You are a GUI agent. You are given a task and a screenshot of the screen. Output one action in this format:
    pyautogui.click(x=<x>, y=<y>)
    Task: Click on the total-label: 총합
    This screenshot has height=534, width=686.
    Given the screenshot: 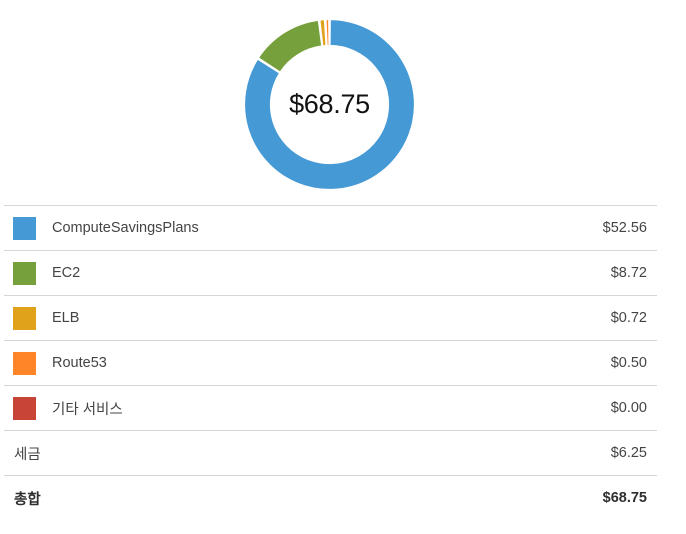 What is the action you would take?
    pyautogui.click(x=27, y=499)
    